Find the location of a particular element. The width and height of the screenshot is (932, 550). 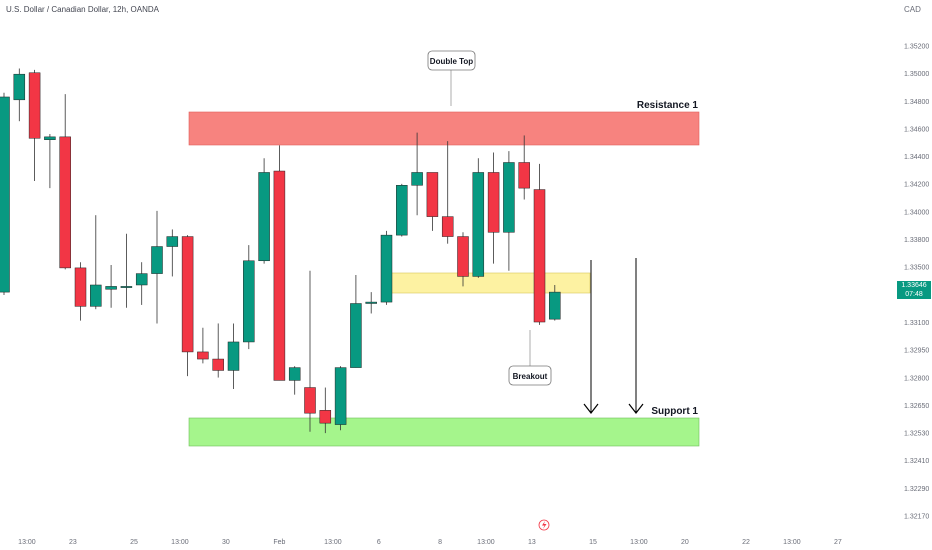

double-top-label: Double Top is located at coordinates (452, 61).